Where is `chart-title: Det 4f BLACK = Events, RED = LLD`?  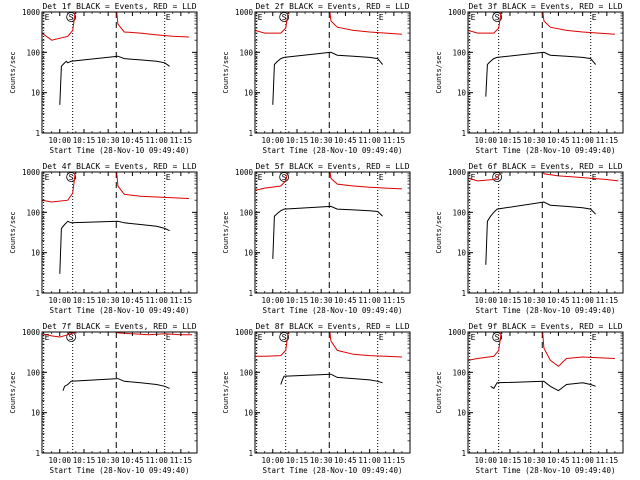
chart-title: Det 4f BLACK = Events, RED = LLD is located at coordinates (119, 166).